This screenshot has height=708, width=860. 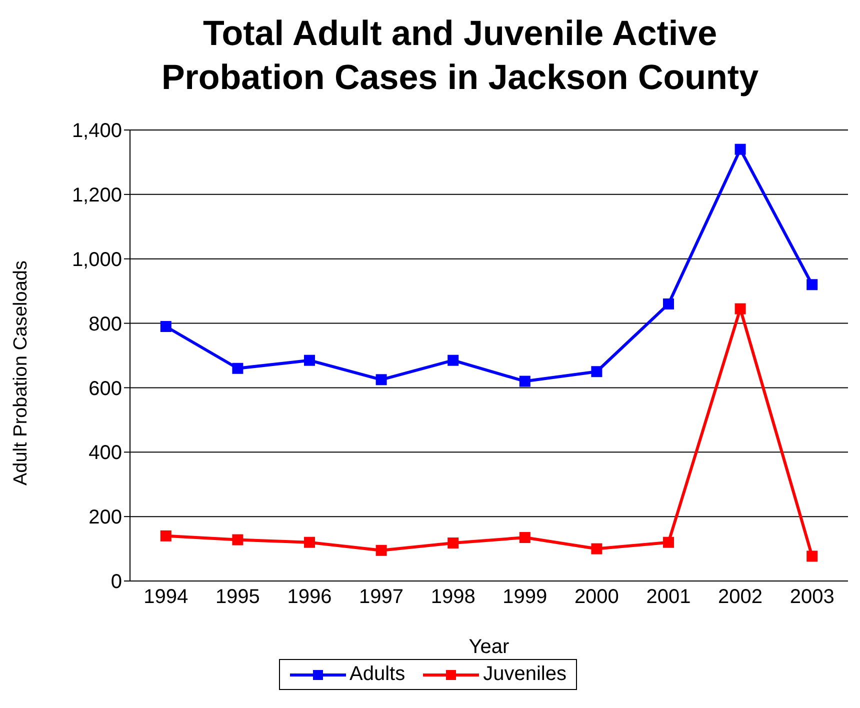 What do you see at coordinates (525, 597) in the screenshot?
I see `x-tick-label: 1999` at bounding box center [525, 597].